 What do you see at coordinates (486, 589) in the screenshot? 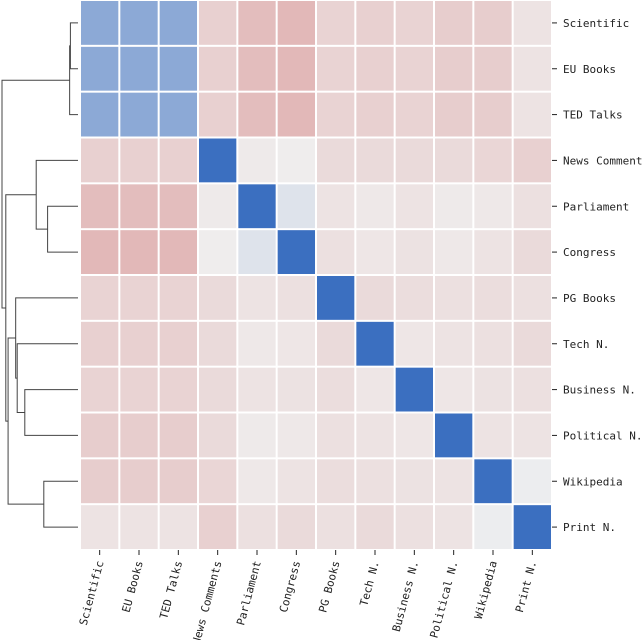
I see `column-label: Wikipedia` at bounding box center [486, 589].